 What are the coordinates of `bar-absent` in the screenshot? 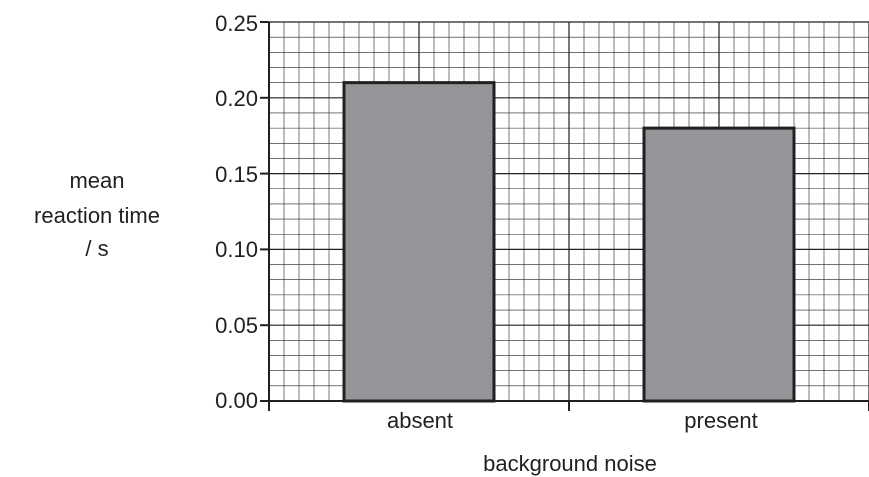 It's located at (419, 242).